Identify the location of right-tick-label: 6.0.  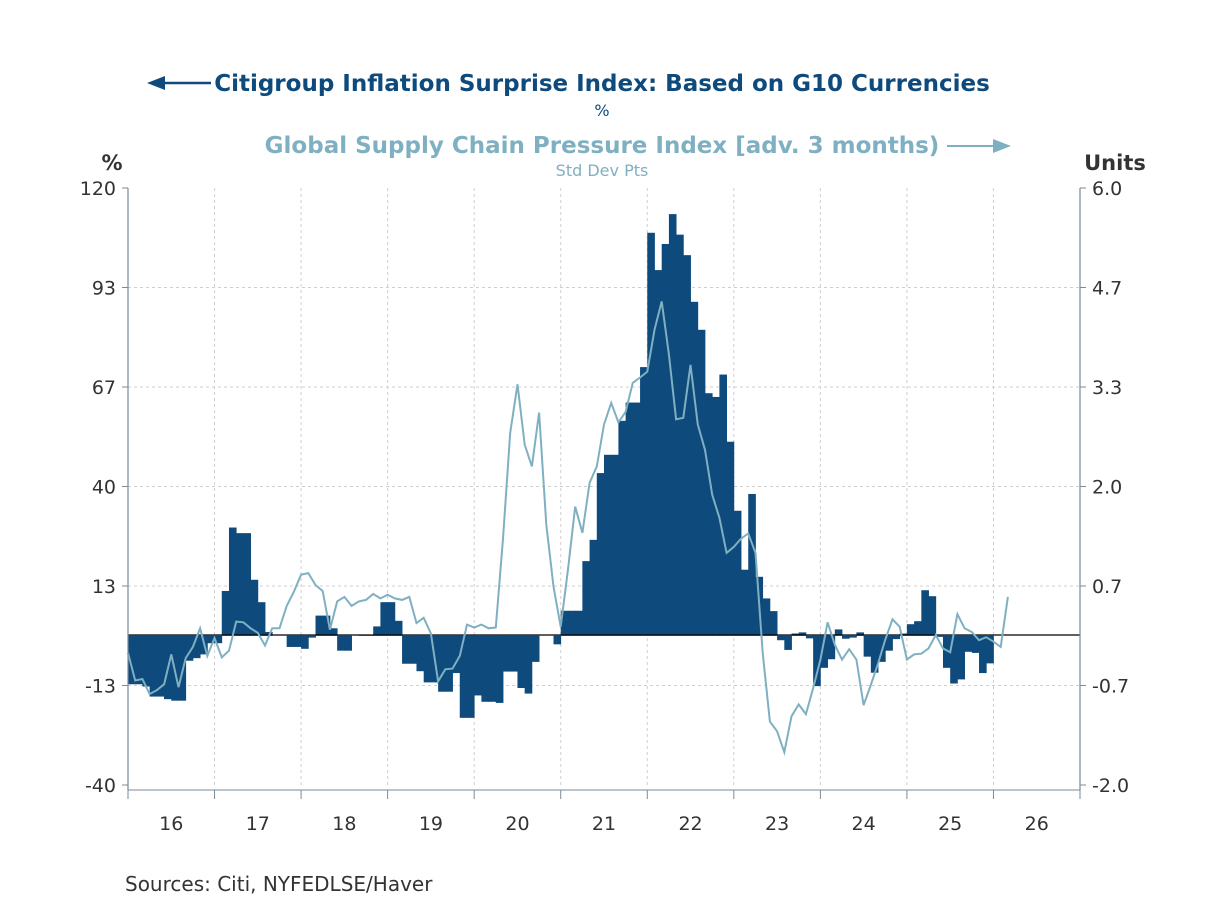
(1107, 189).